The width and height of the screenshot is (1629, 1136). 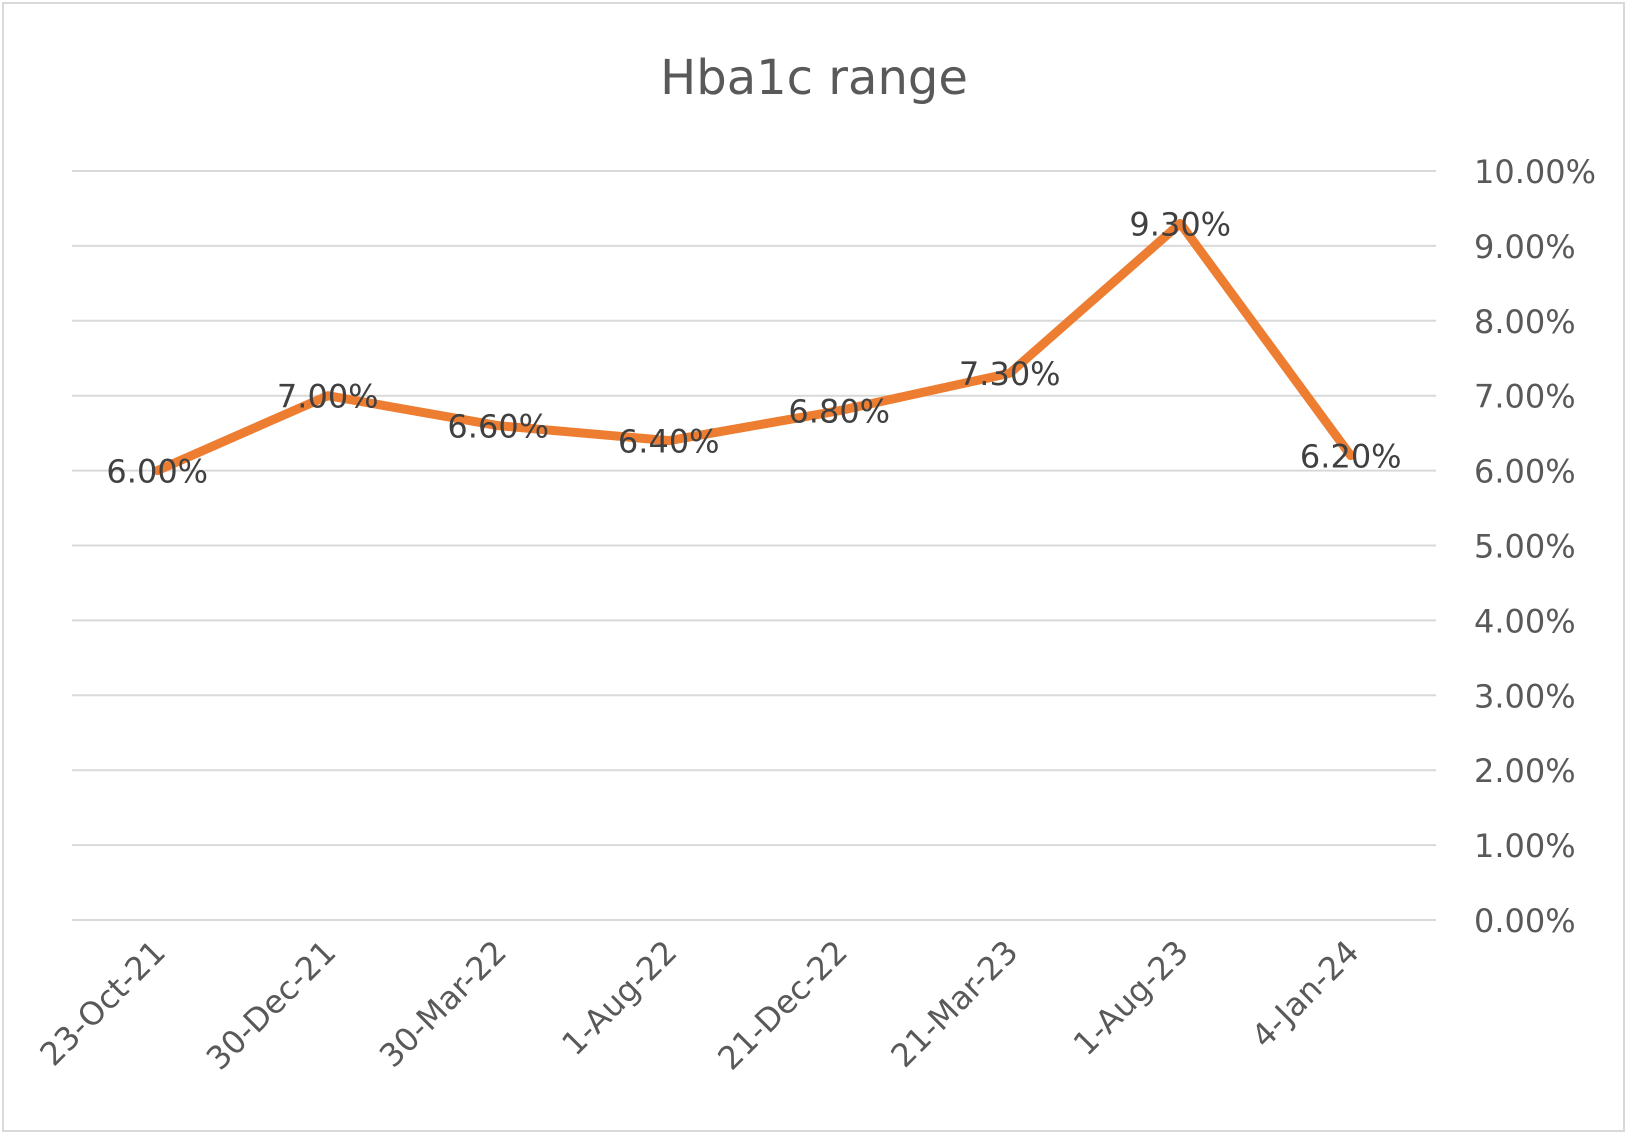 I want to click on y-tick-label: 6.00%, so click(x=1525, y=472).